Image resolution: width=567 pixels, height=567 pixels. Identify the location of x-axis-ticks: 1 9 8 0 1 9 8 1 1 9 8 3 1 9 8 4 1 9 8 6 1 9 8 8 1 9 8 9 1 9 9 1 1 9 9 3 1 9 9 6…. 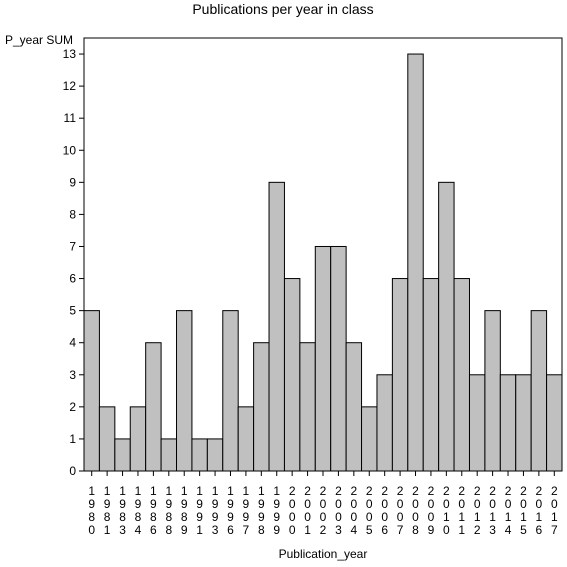
(323, 504).